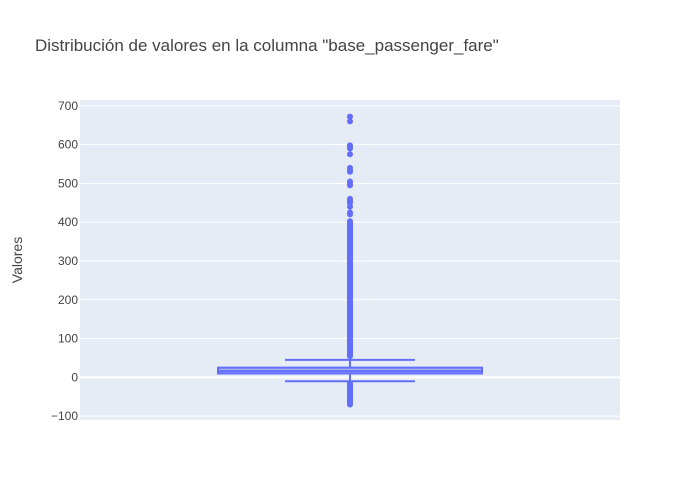  I want to click on y-tick-label: 100, so click(68, 339).